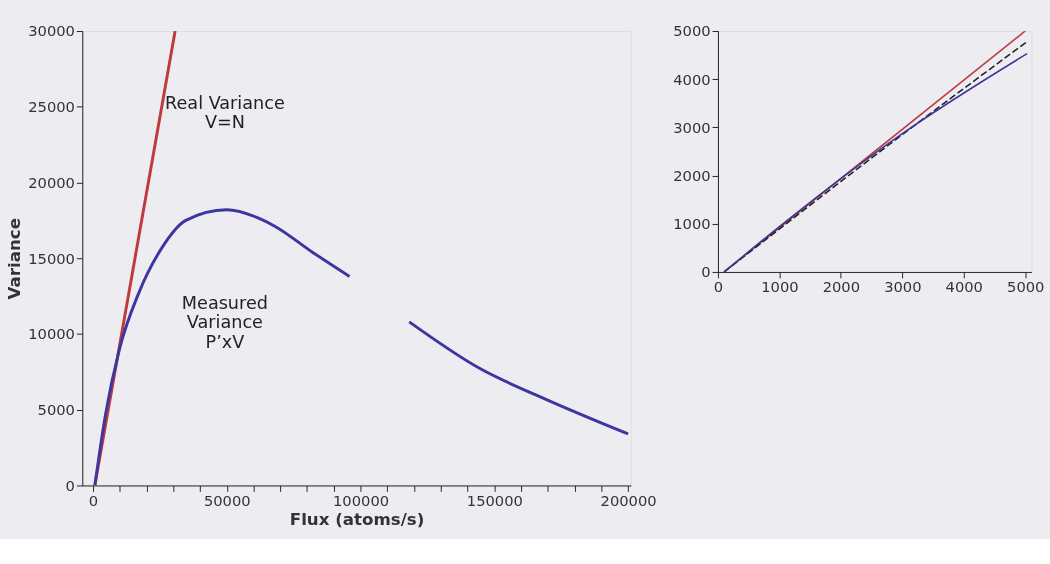  I want to click on y-tick-label: 4000, so click(692, 79).